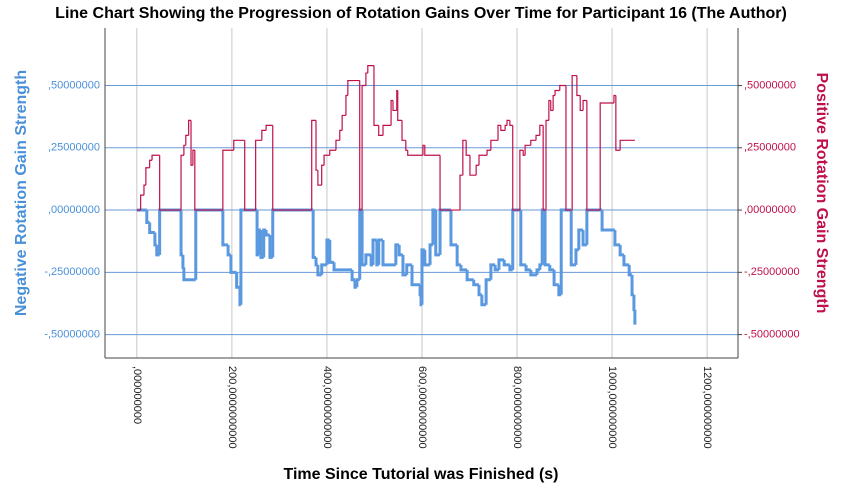  What do you see at coordinates (772, 334) in the screenshot?
I see `y2-tick-label: -,50000000` at bounding box center [772, 334].